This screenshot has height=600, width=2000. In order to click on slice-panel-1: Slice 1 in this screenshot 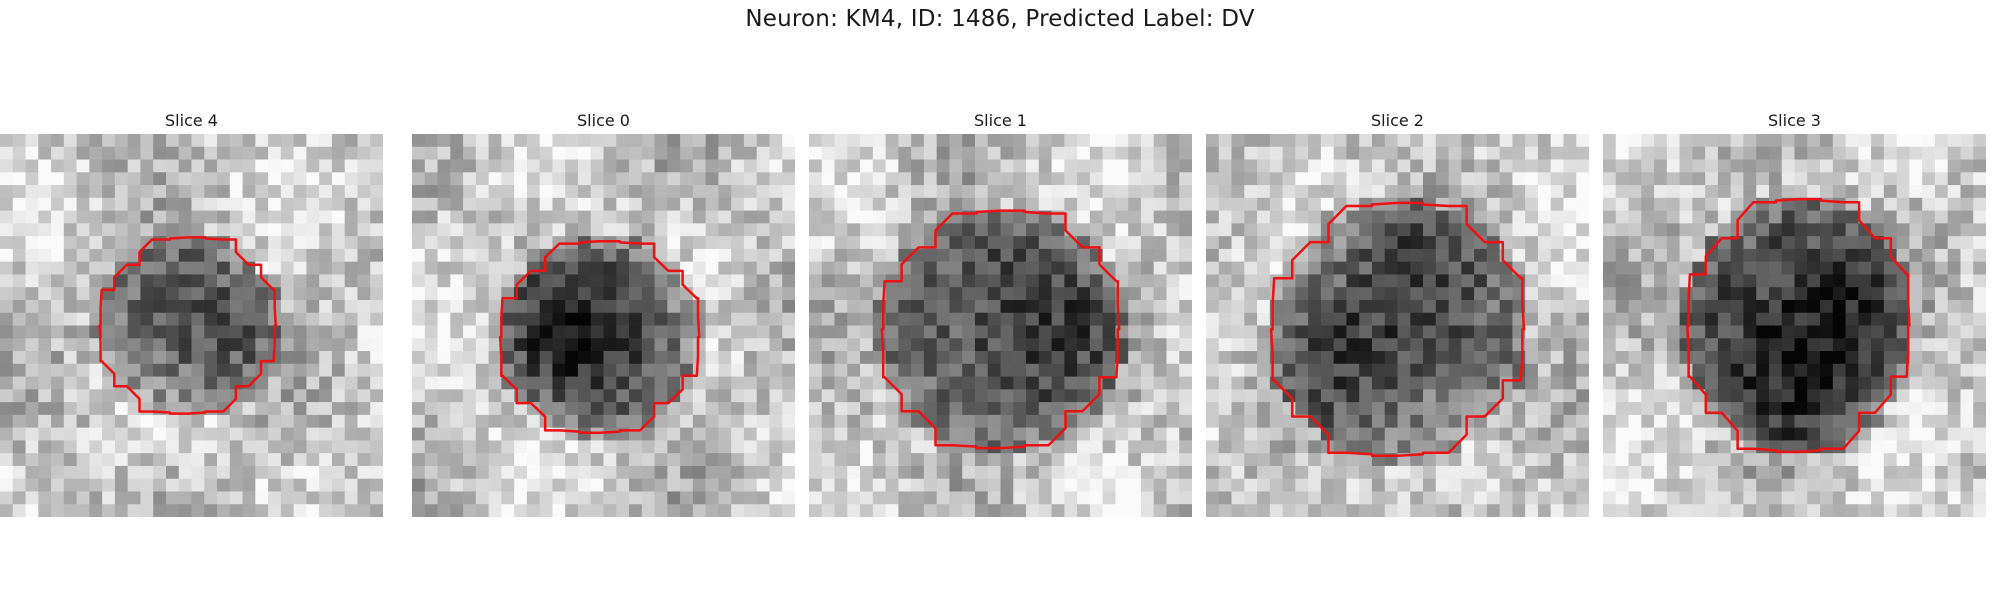, I will do `click(1000, 312)`.